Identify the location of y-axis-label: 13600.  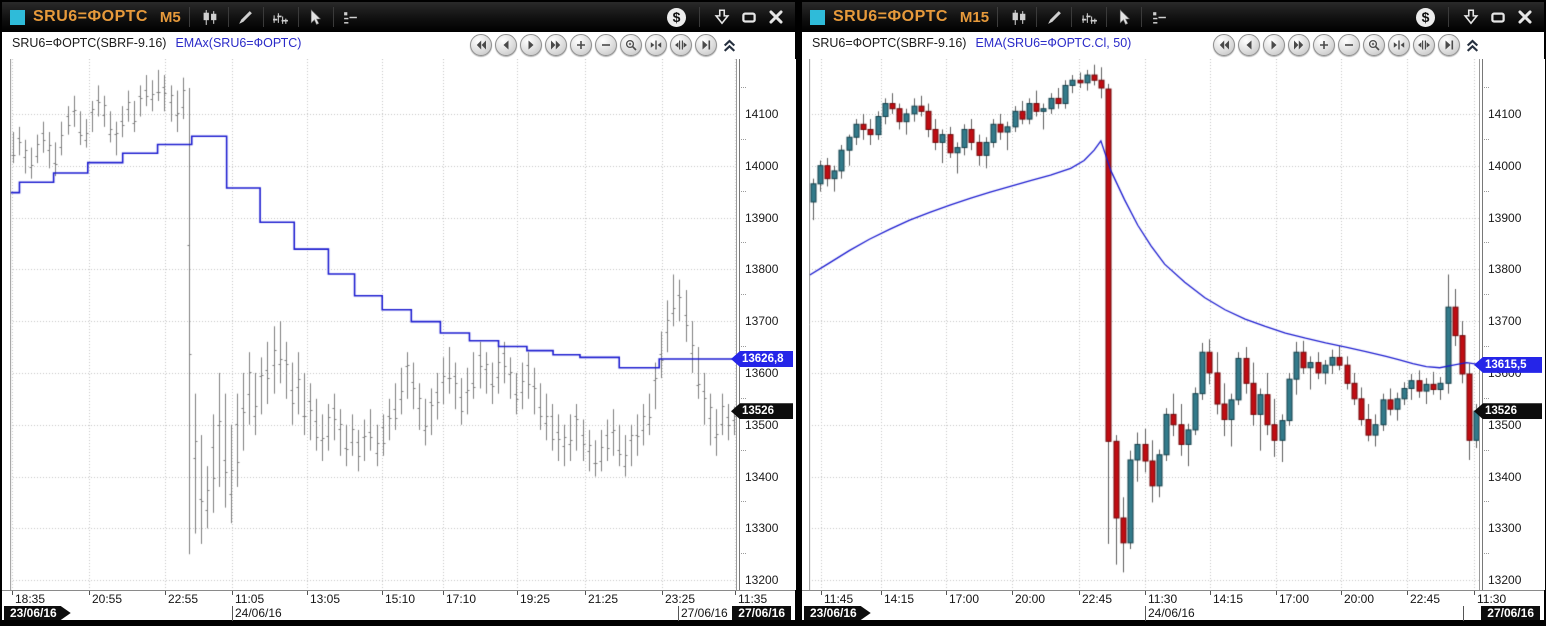
(762, 372).